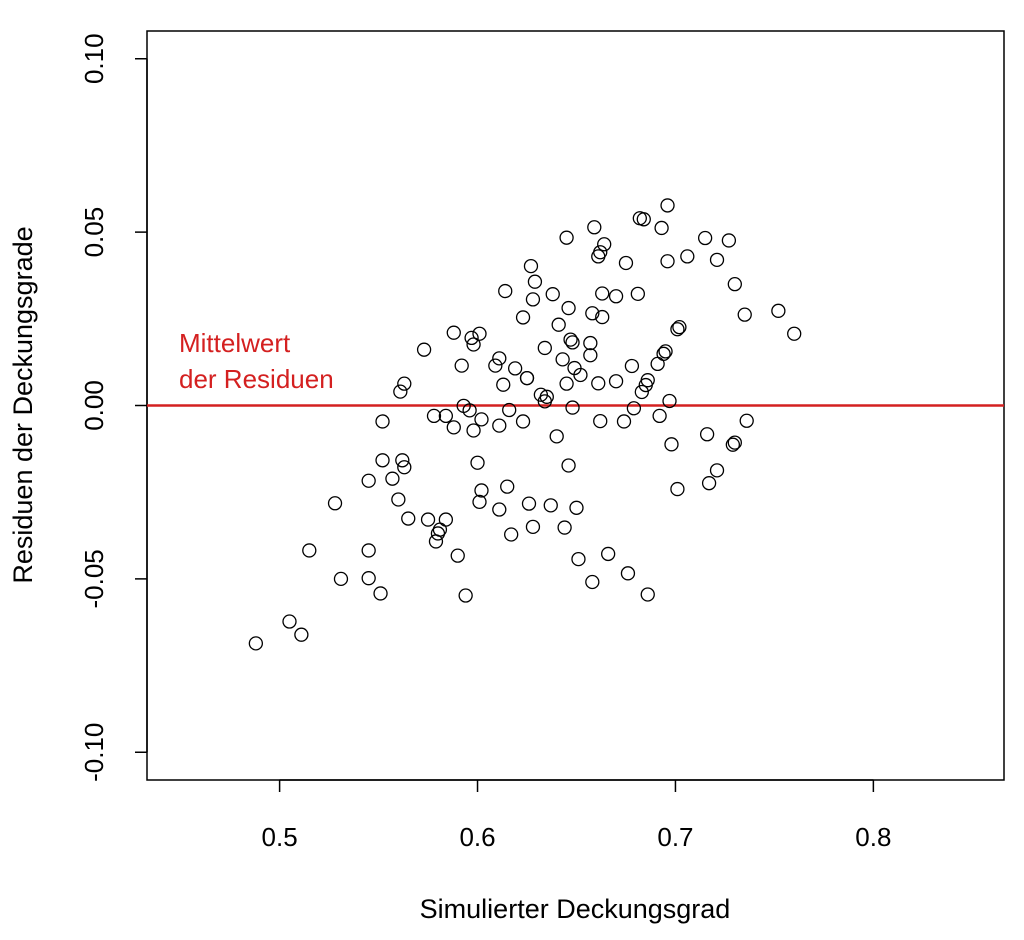  What do you see at coordinates (94, 58) in the screenshot?
I see `y-tick-label: 0.10` at bounding box center [94, 58].